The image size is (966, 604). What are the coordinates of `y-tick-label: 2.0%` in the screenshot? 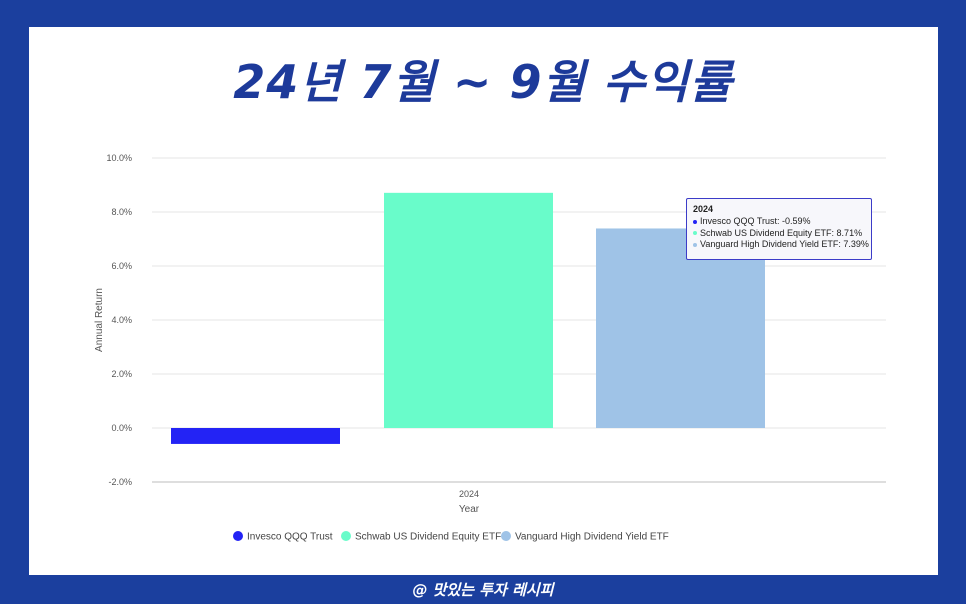 It's located at (121, 374).